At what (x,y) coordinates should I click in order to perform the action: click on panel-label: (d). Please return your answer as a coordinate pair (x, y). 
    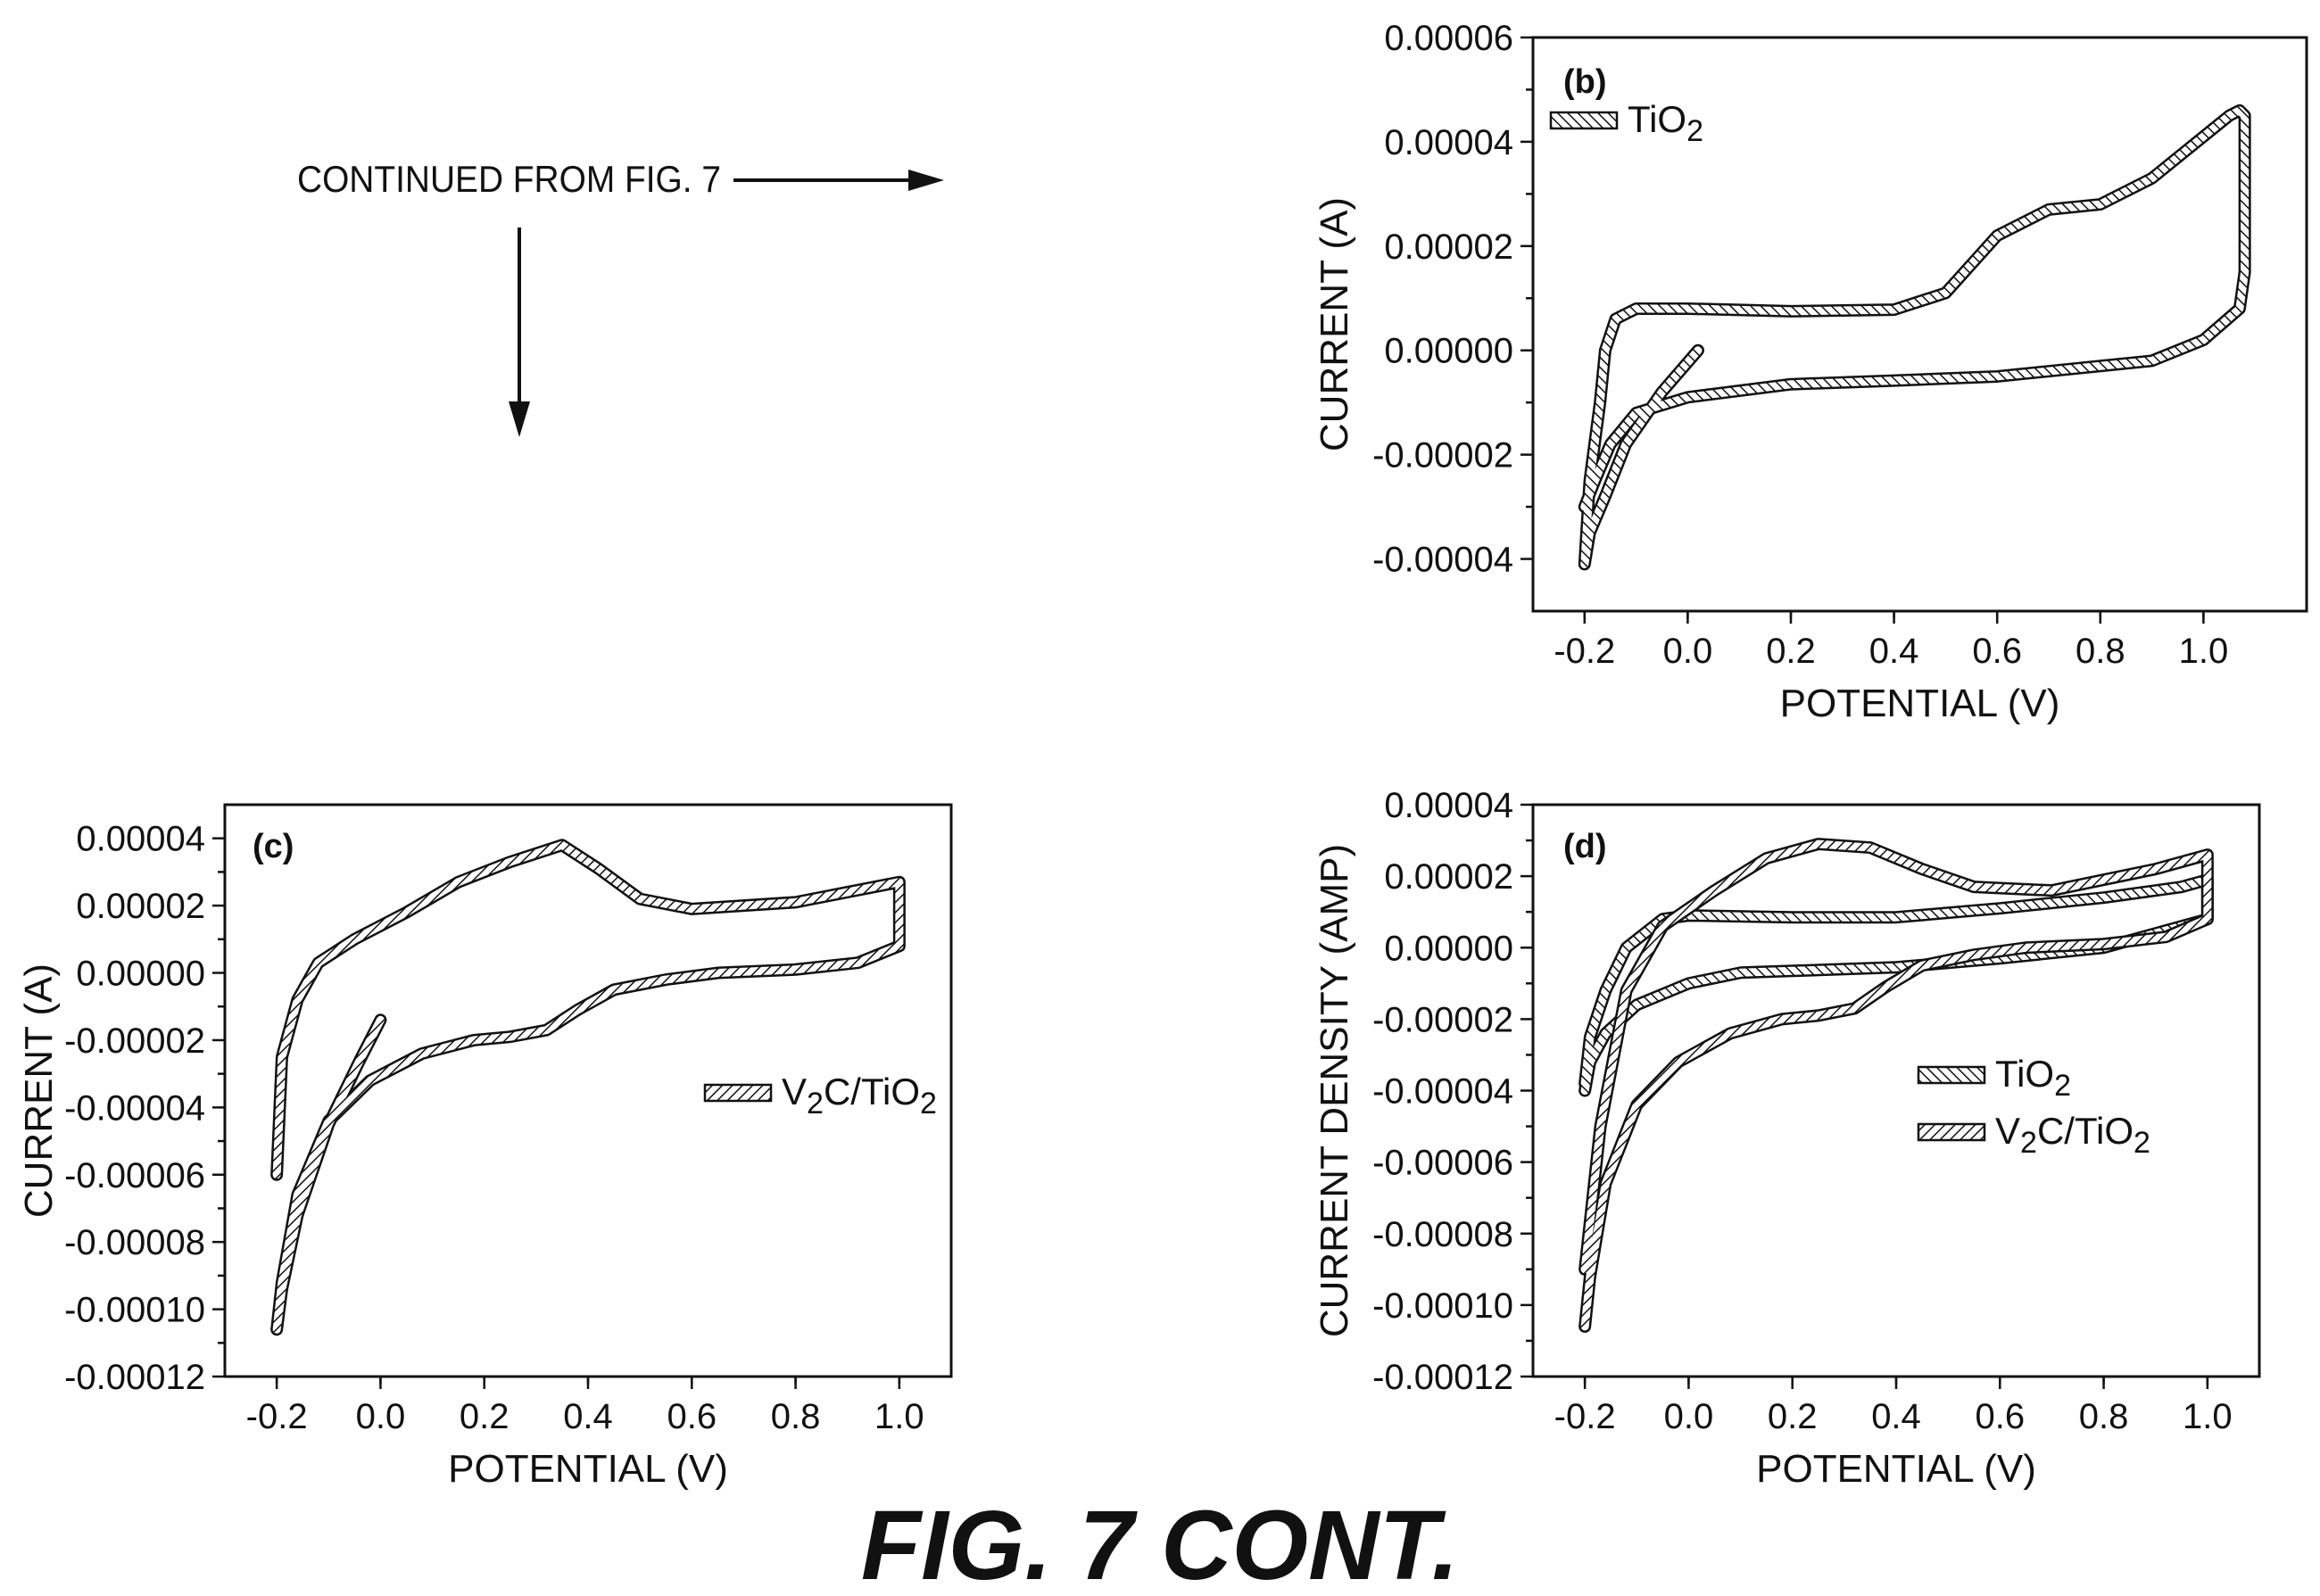
    Looking at the image, I should click on (1585, 846).